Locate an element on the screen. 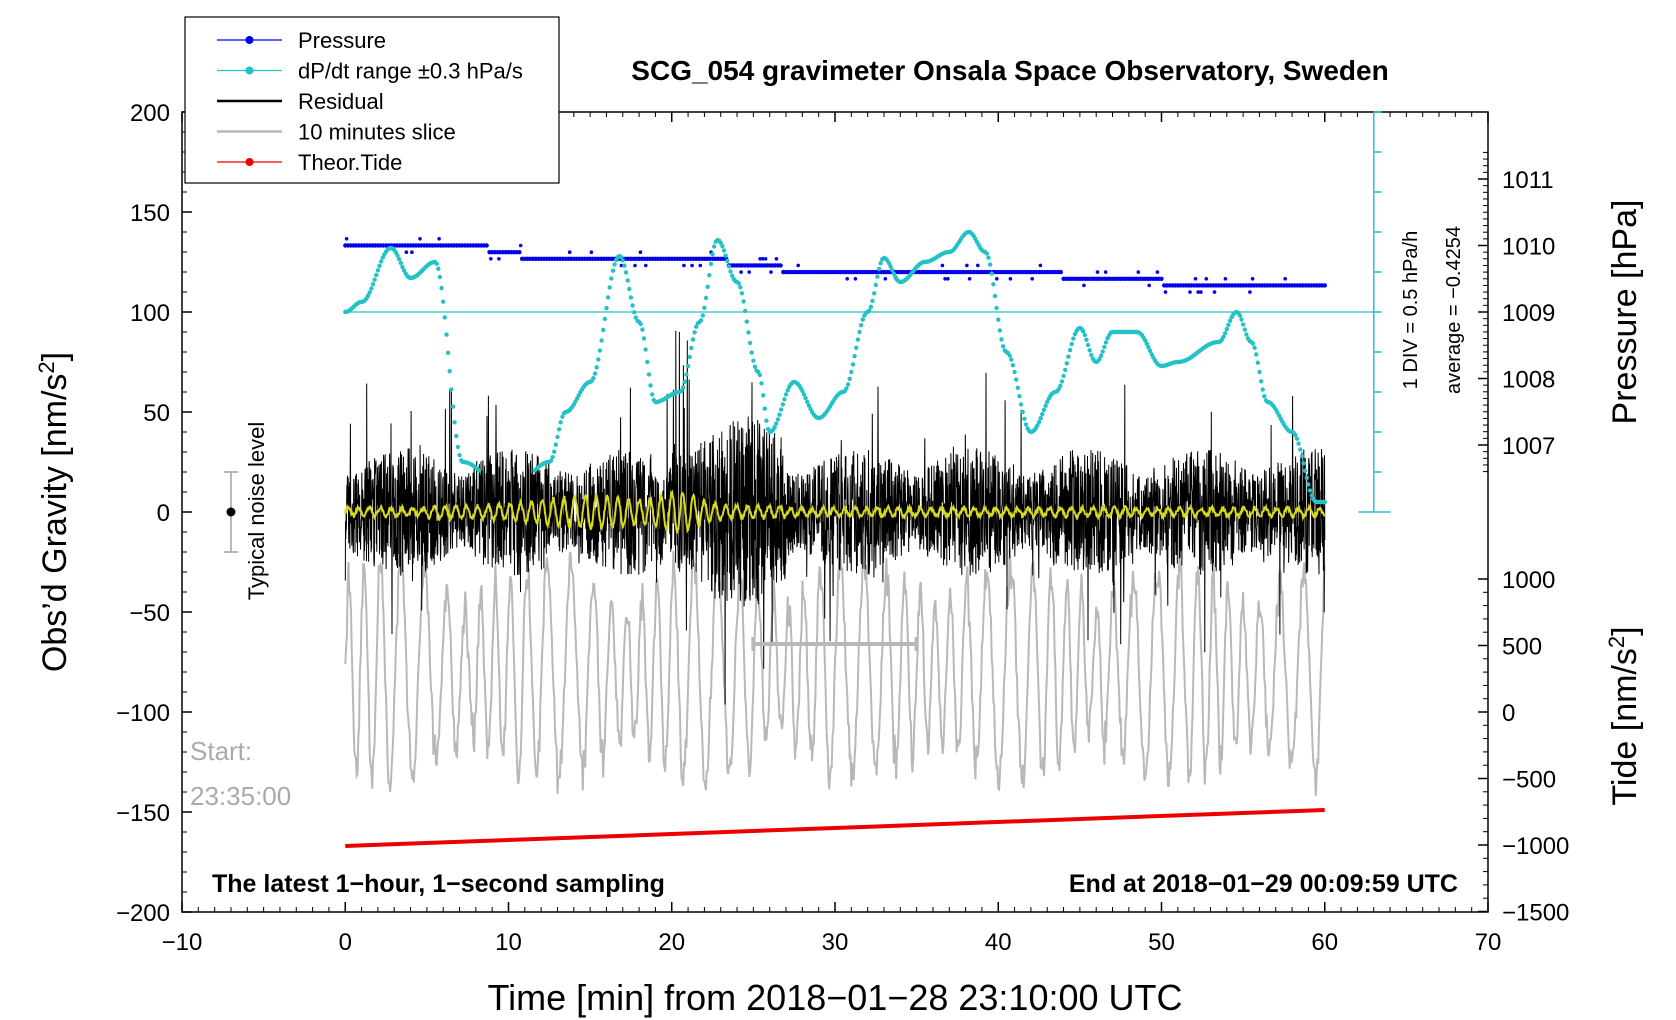 The height and width of the screenshot is (1020, 1676). tide-axis-label-sup: 2 is located at coordinates (1616, 642).